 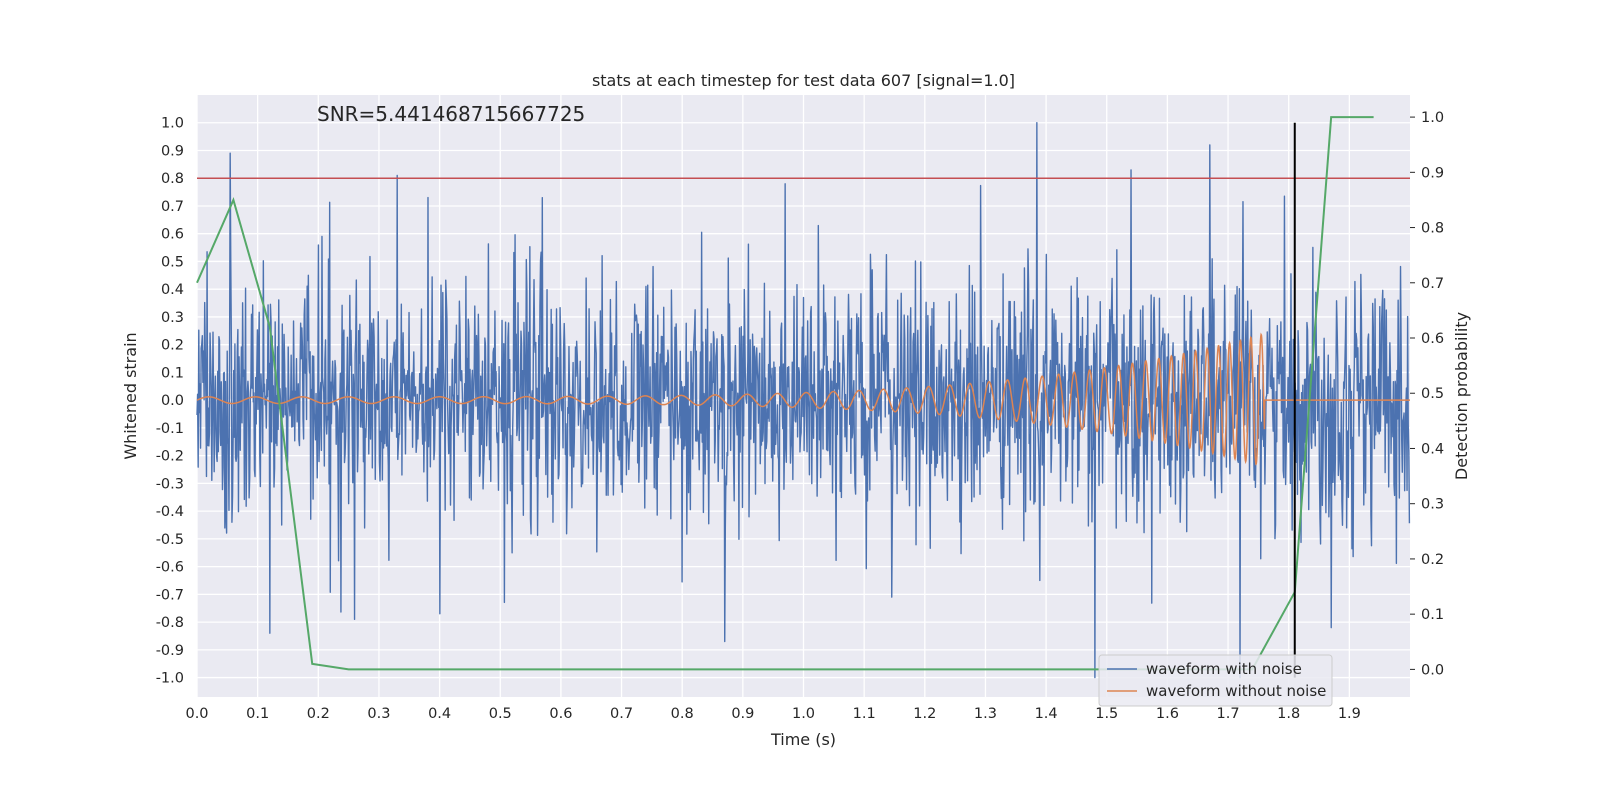 I want to click on x-tick-label: 0.7, so click(x=621, y=714).